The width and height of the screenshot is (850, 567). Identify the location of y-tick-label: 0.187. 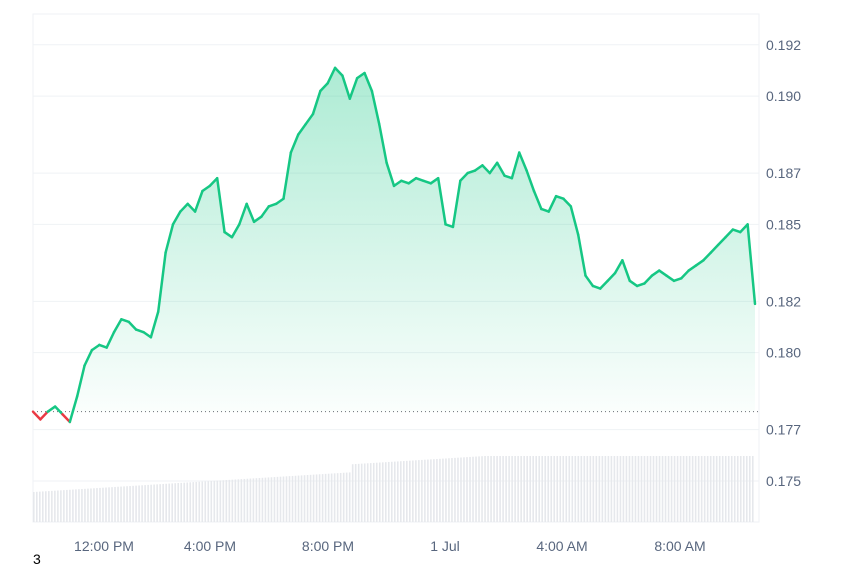
(783, 173).